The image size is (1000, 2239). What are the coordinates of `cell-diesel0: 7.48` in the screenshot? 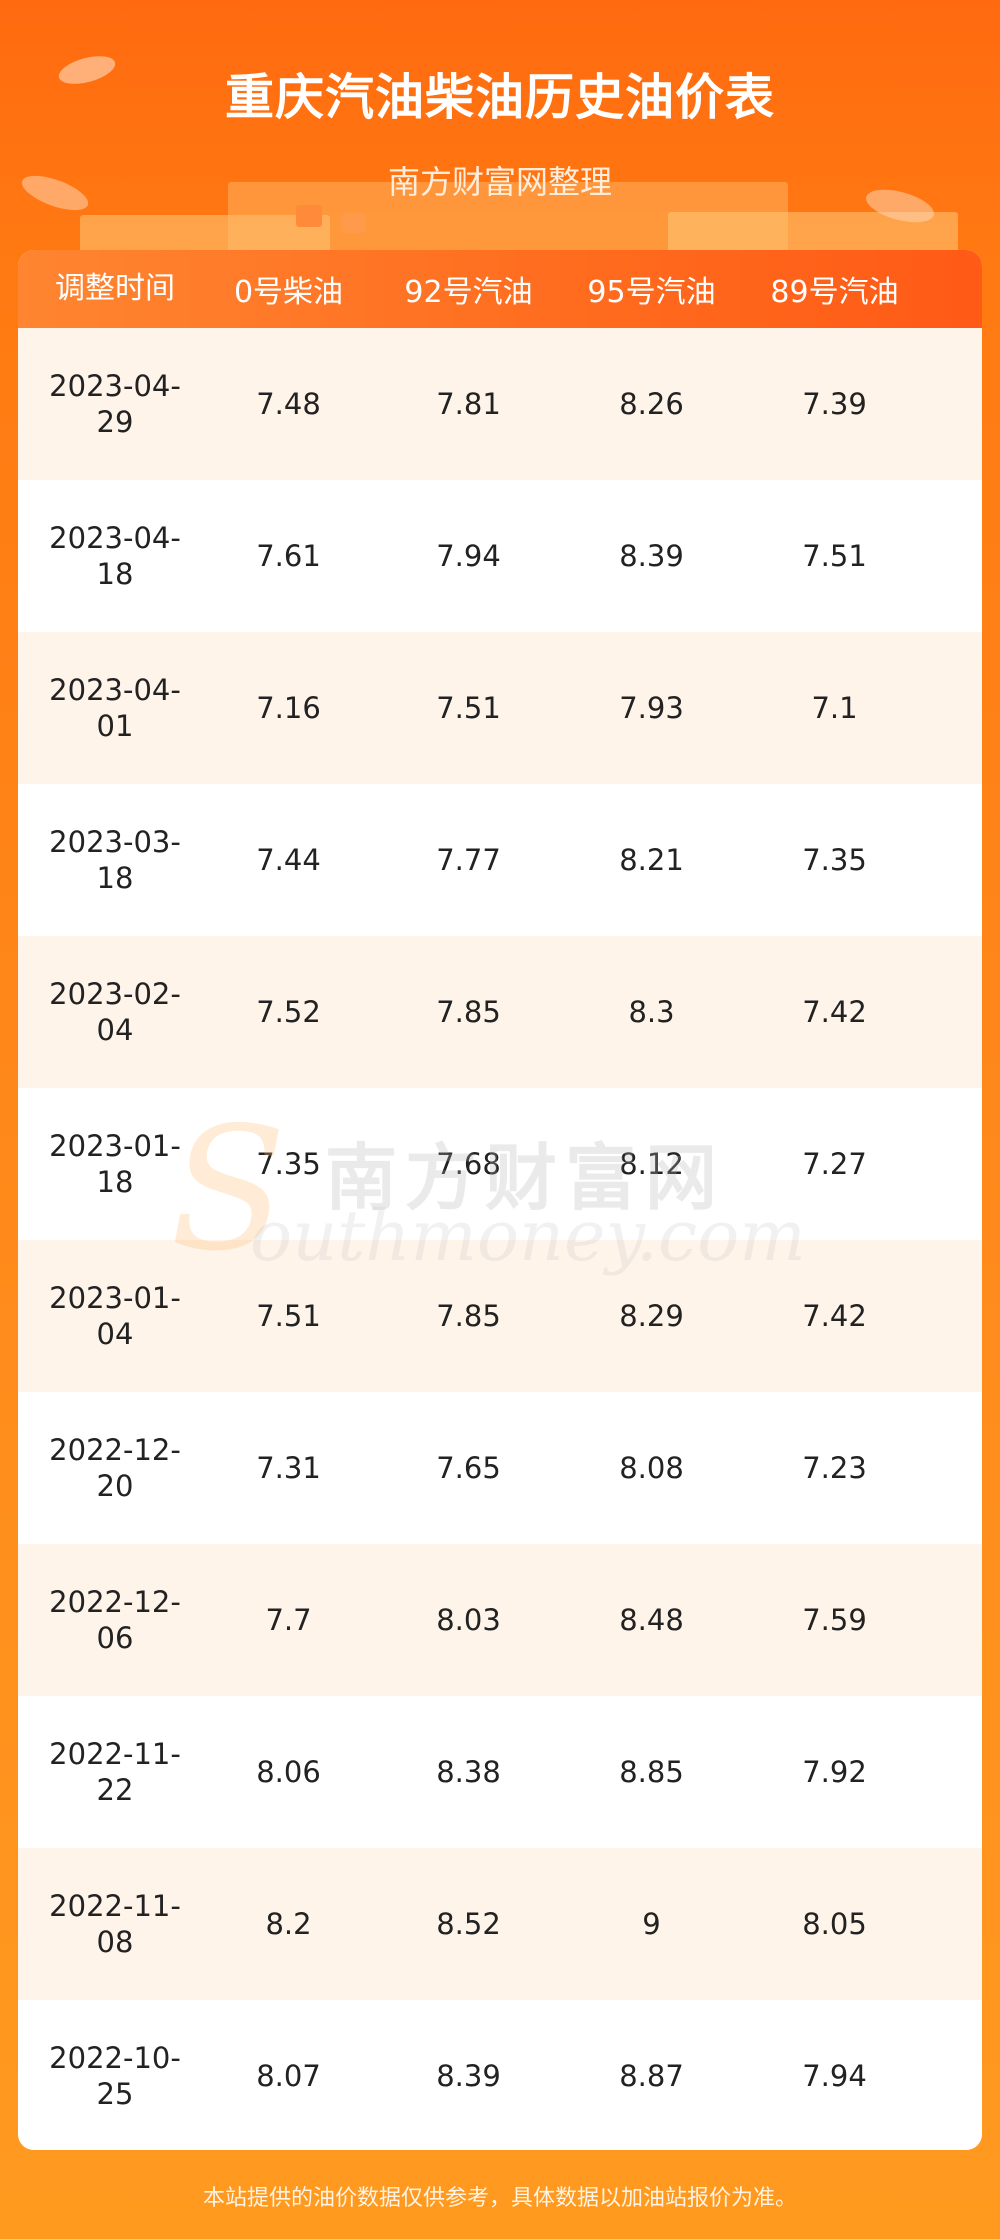 It's located at (288, 404).